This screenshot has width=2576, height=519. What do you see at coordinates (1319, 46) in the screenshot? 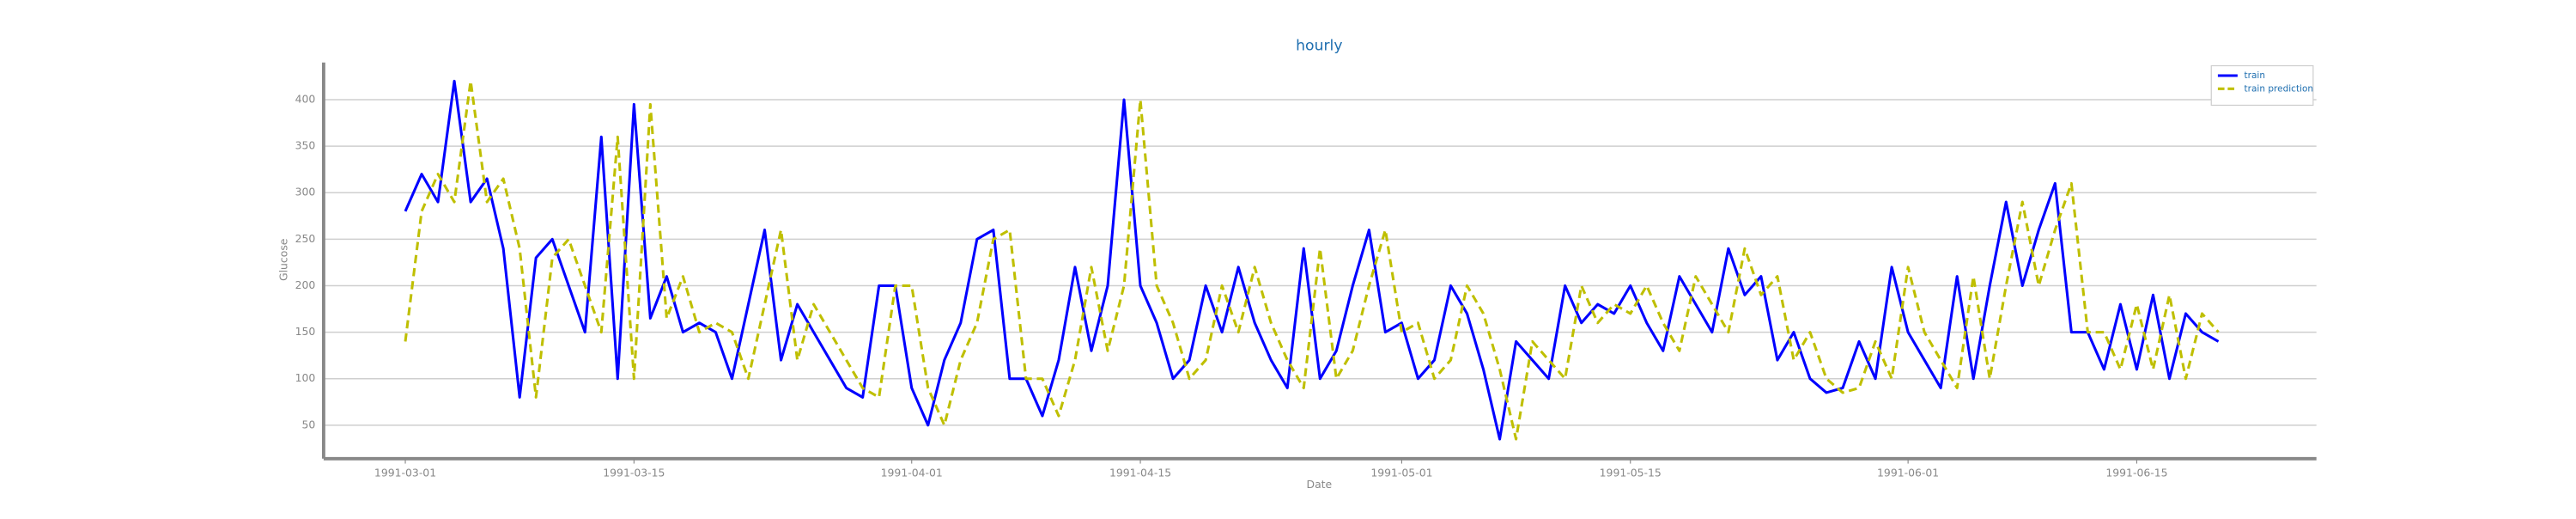
I see `chart-title: hourly` at bounding box center [1319, 46].